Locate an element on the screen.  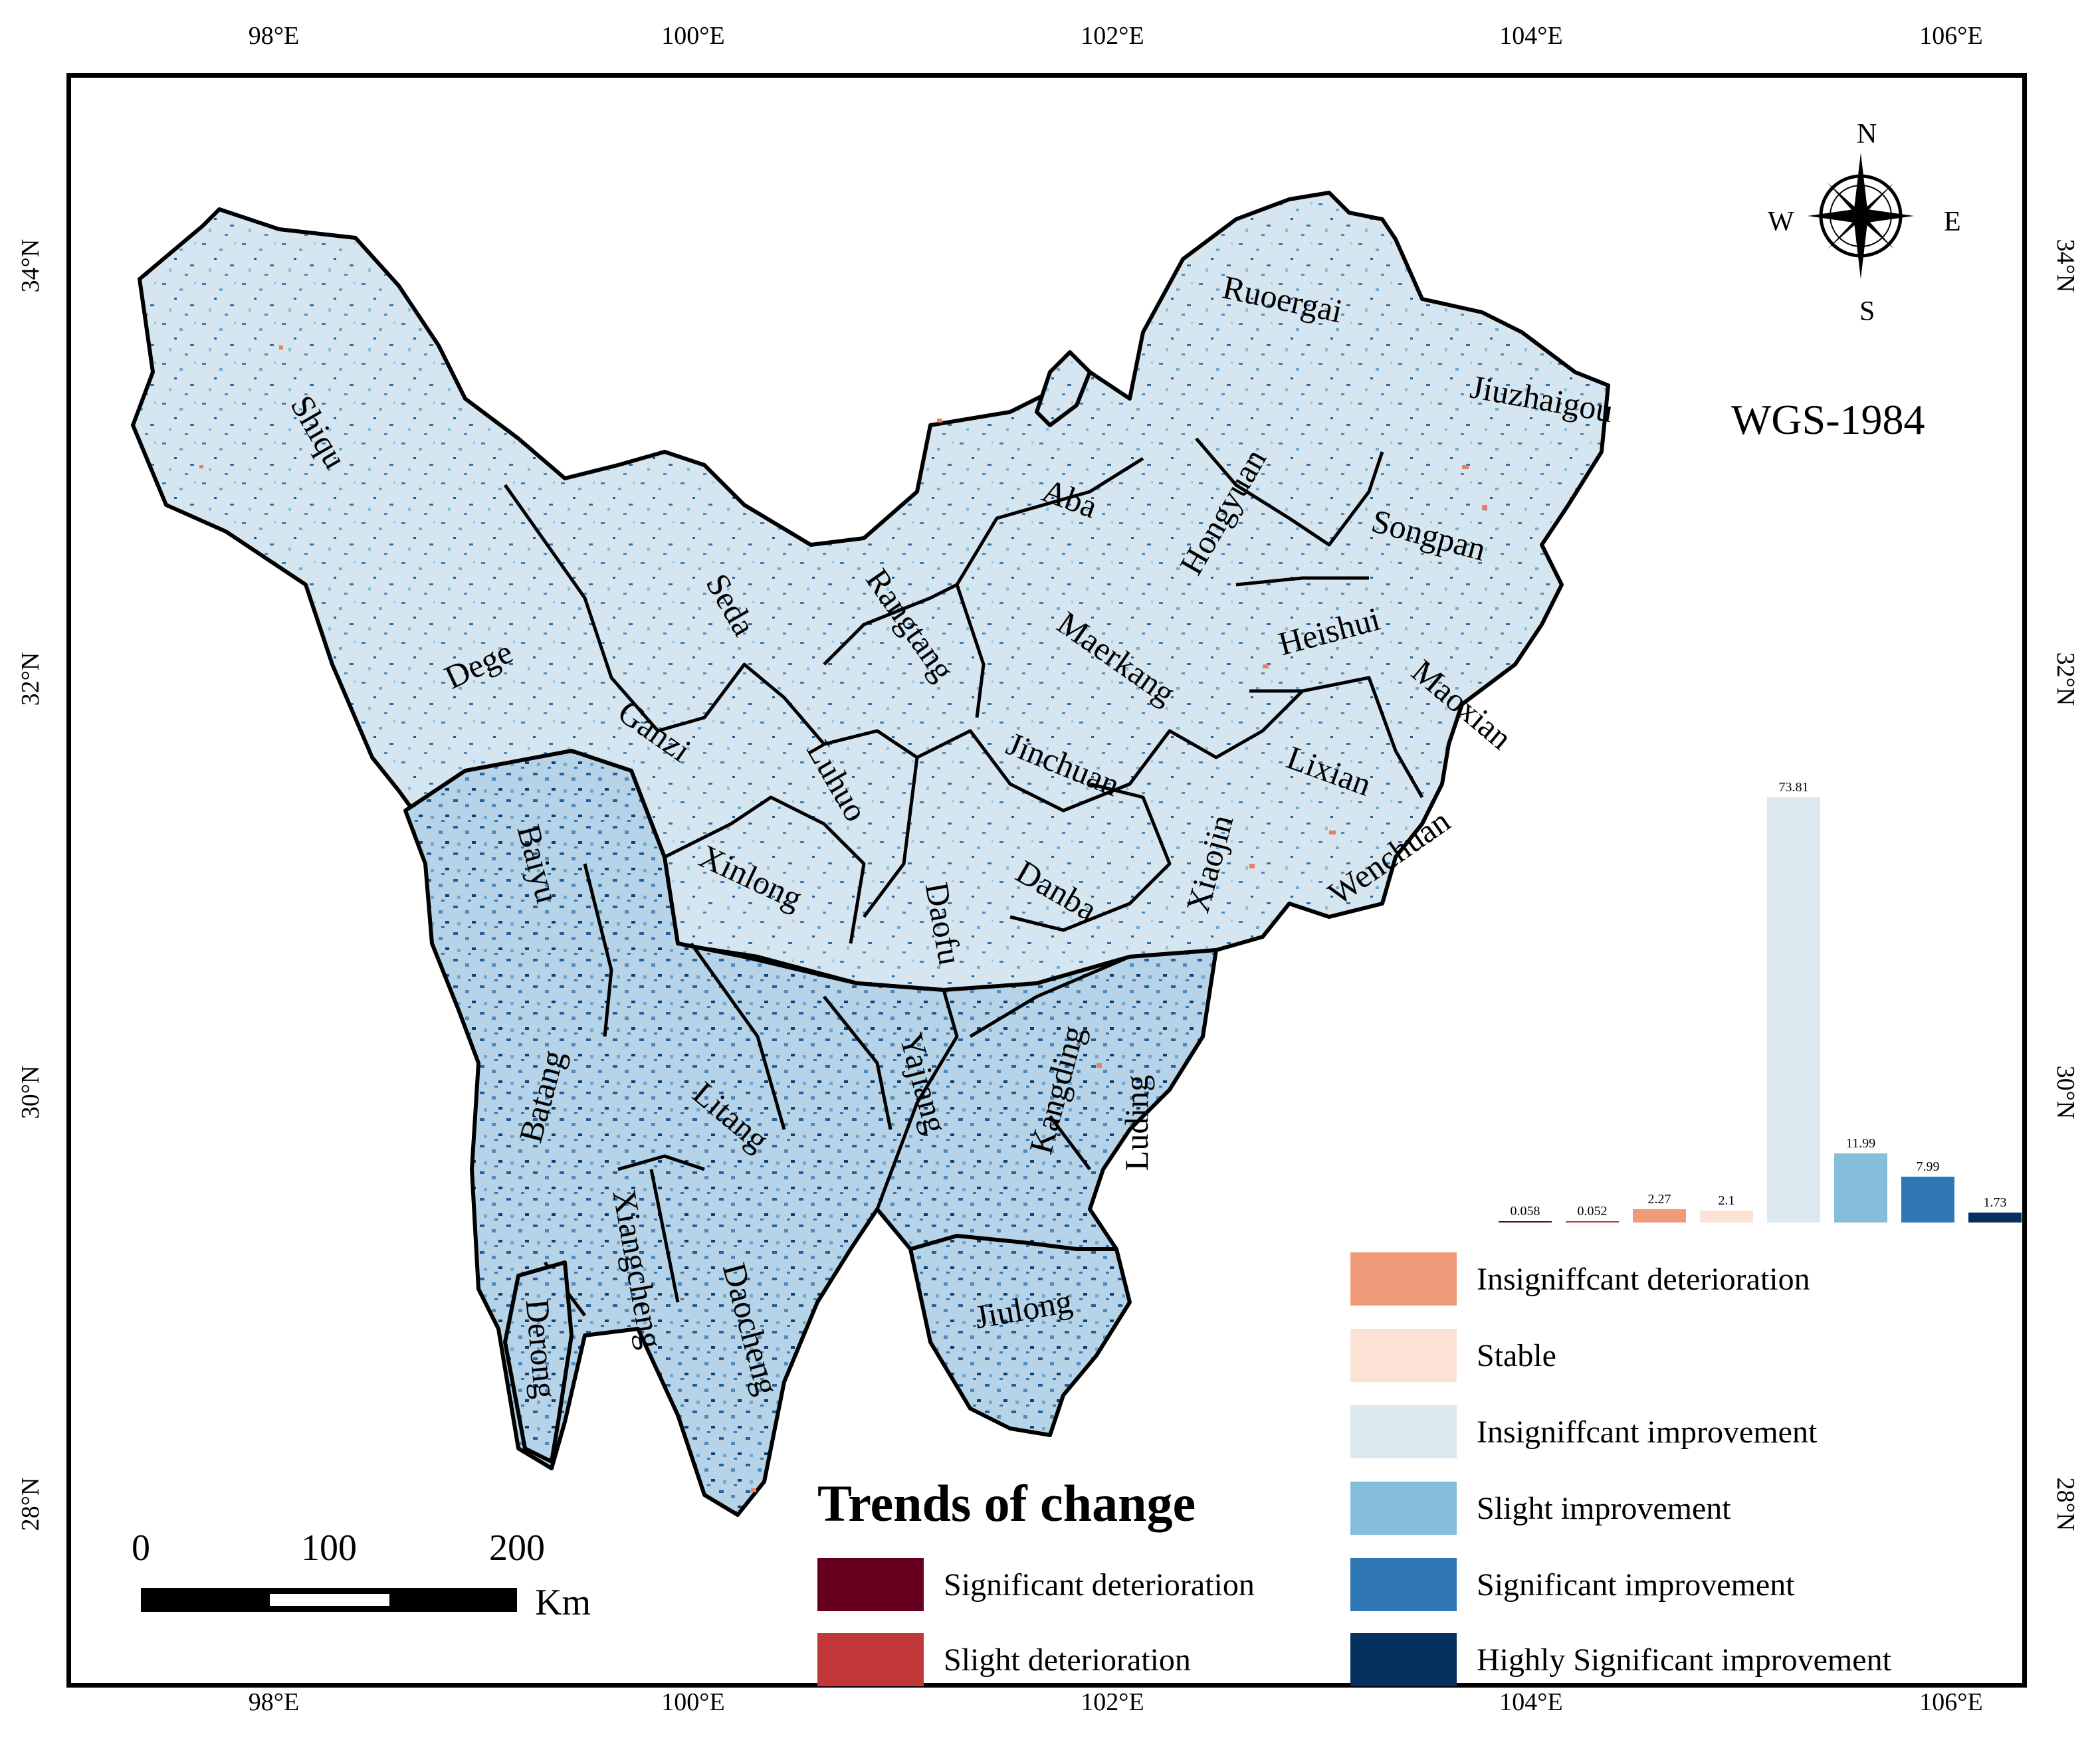
legend-item: Stable is located at coordinates (1453, 1355).